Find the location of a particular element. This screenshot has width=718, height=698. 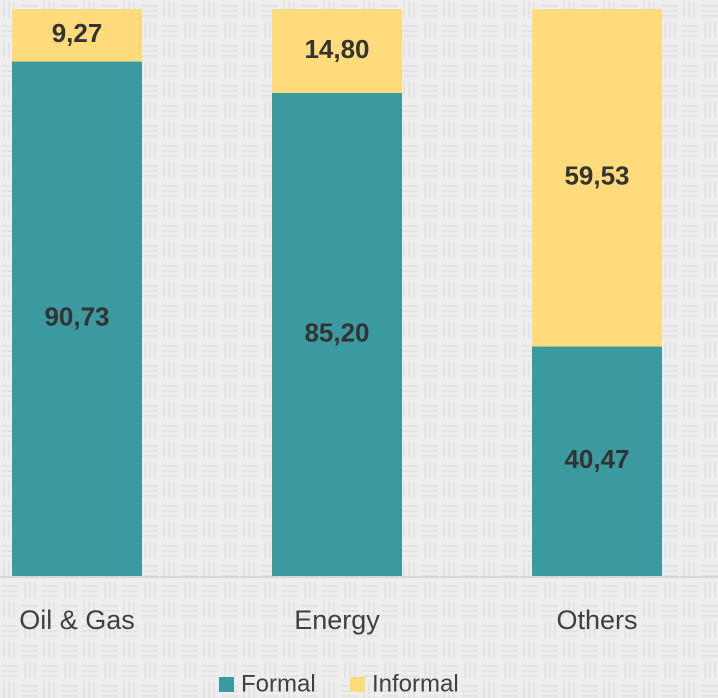

data-label: 85,20 is located at coordinates (336, 332).